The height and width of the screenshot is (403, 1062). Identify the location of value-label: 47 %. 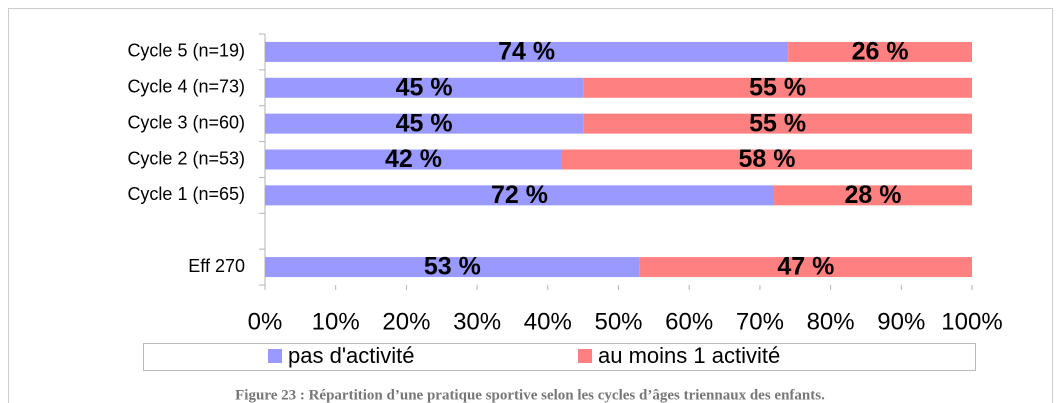
(805, 267).